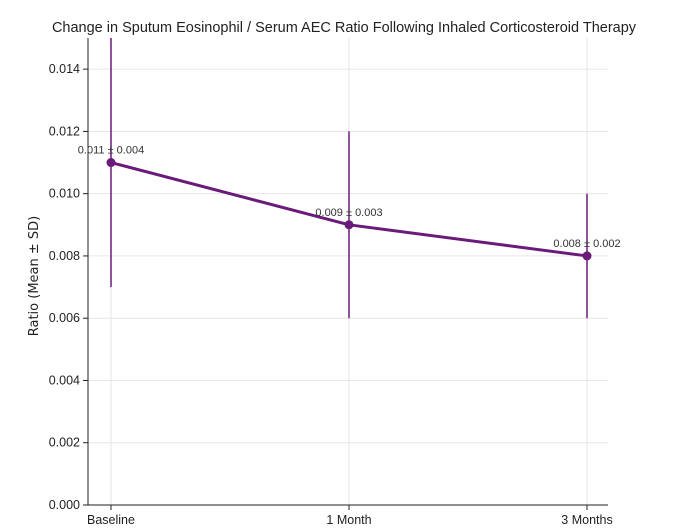 The width and height of the screenshot is (689, 529). I want to click on y-tick-label: 0.002, so click(64, 443).